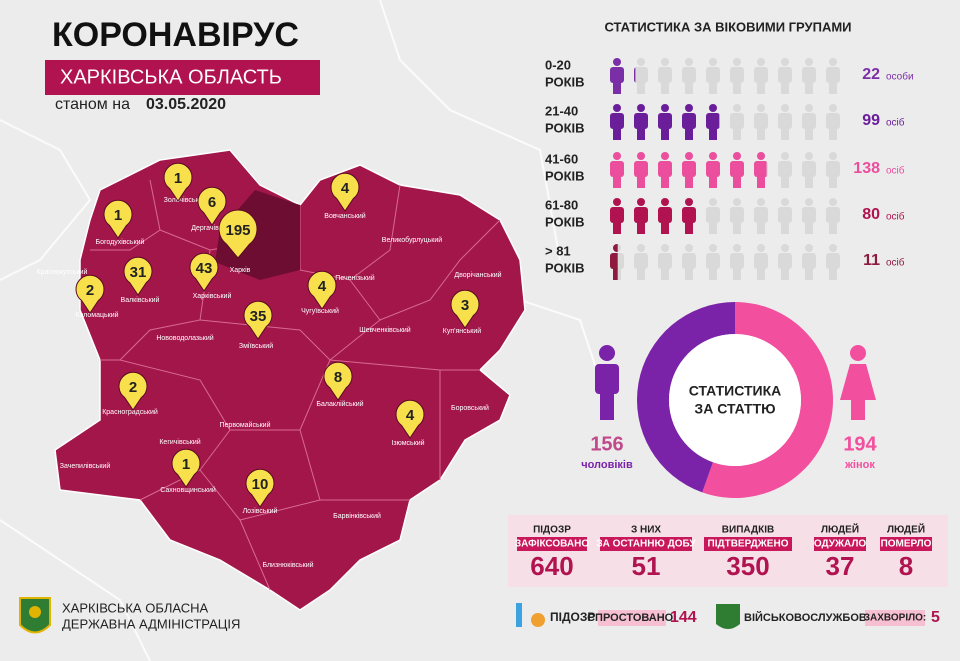 This screenshot has height=661, width=960. Describe the element at coordinates (462, 331) in the screenshot. I see `district-name: Куп'янський` at that location.